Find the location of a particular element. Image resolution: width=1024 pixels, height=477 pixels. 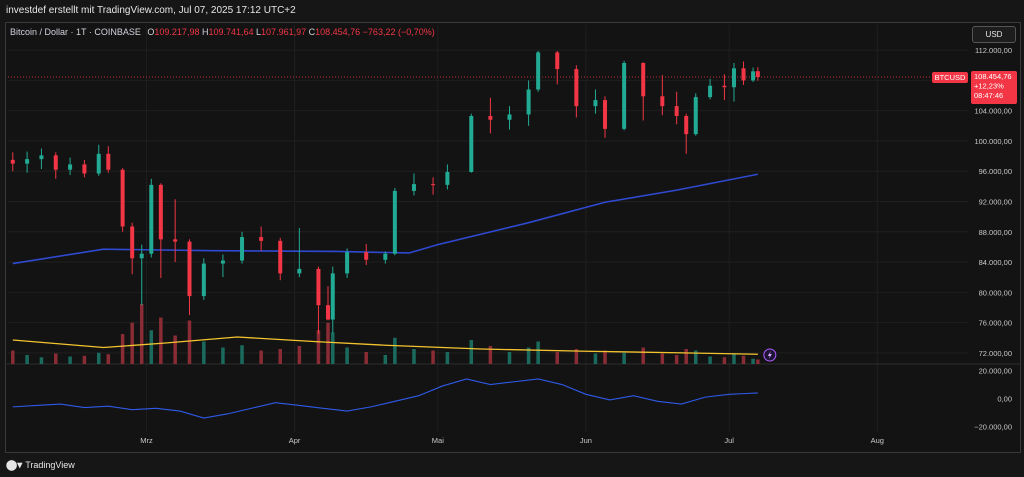

time-tick-label: Jun is located at coordinates (586, 440).